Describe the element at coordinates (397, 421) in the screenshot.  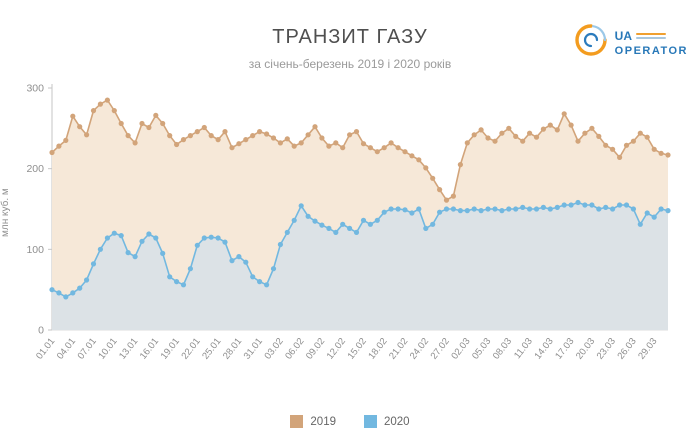
I see `legend-label-2020: 2020` at that location.